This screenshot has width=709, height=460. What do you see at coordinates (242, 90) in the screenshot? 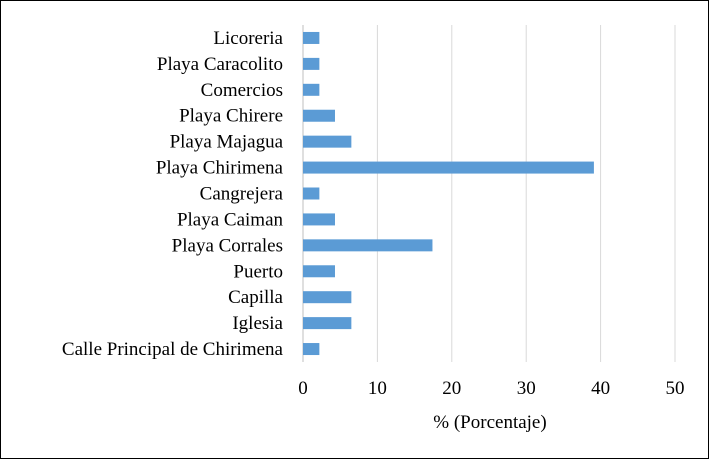
I see `category-label: Comercios` at bounding box center [242, 90].